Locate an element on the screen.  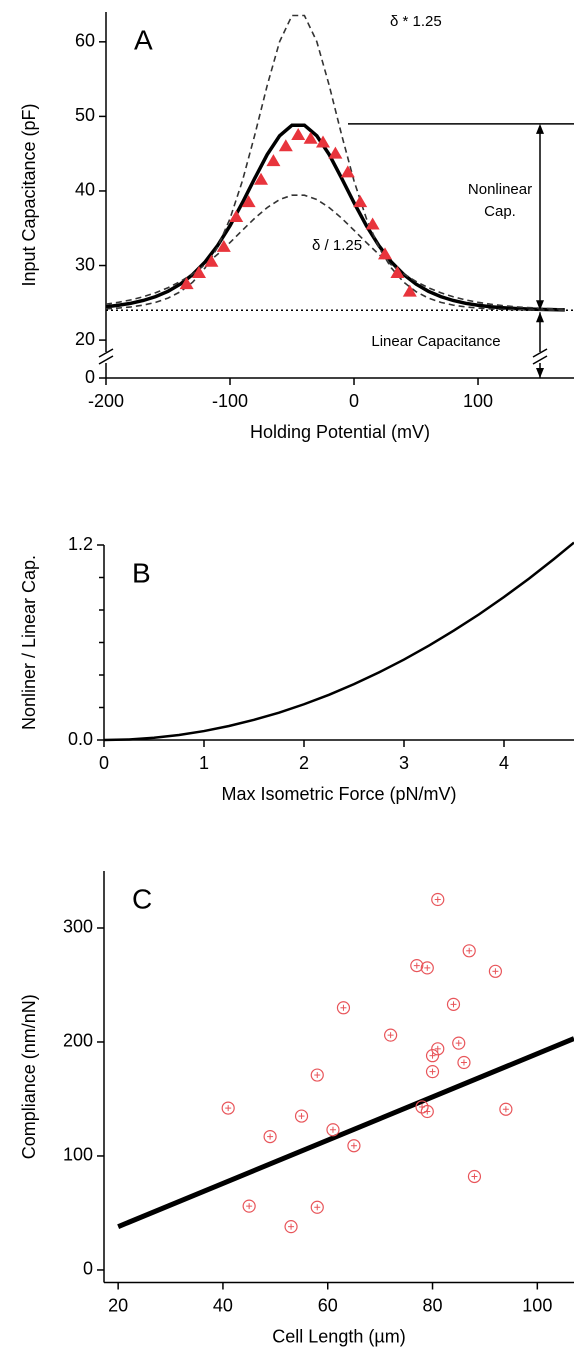
x-tick-label: 80 is located at coordinates (433, 1305).